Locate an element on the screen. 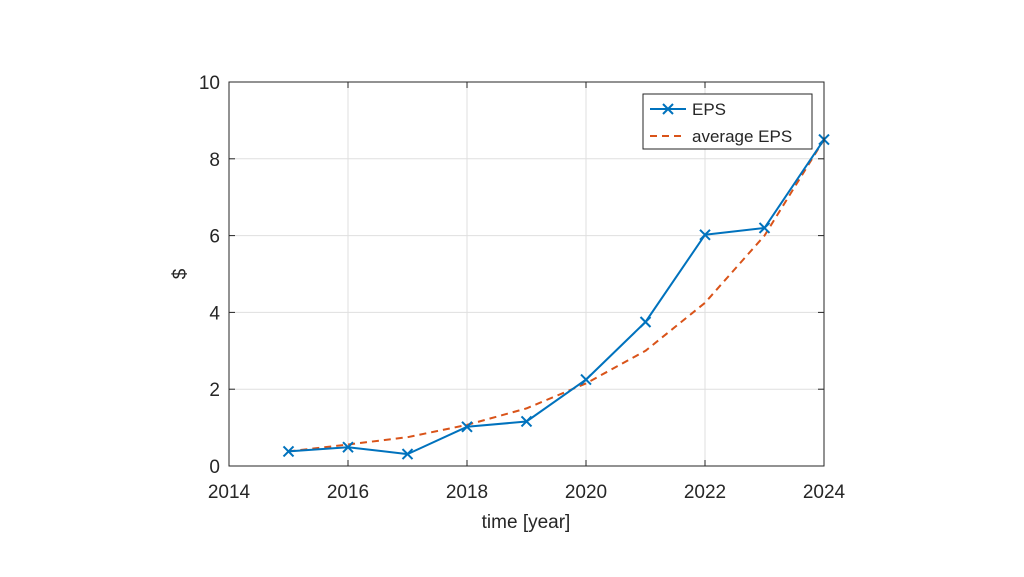 The image size is (1024, 577). legend-box is located at coordinates (727, 121).